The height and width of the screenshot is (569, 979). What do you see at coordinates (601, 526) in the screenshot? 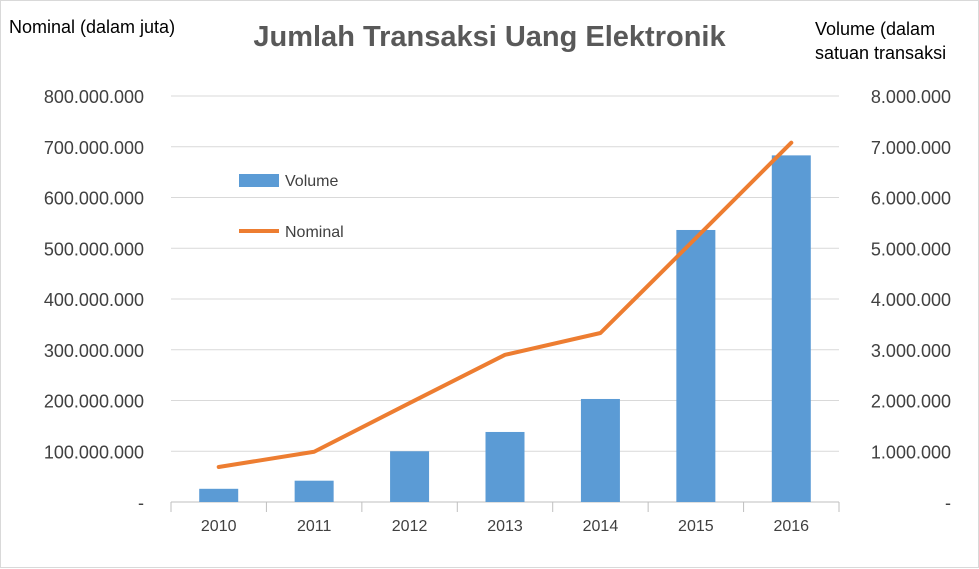
I see `x-tick-label: 2014` at bounding box center [601, 526].